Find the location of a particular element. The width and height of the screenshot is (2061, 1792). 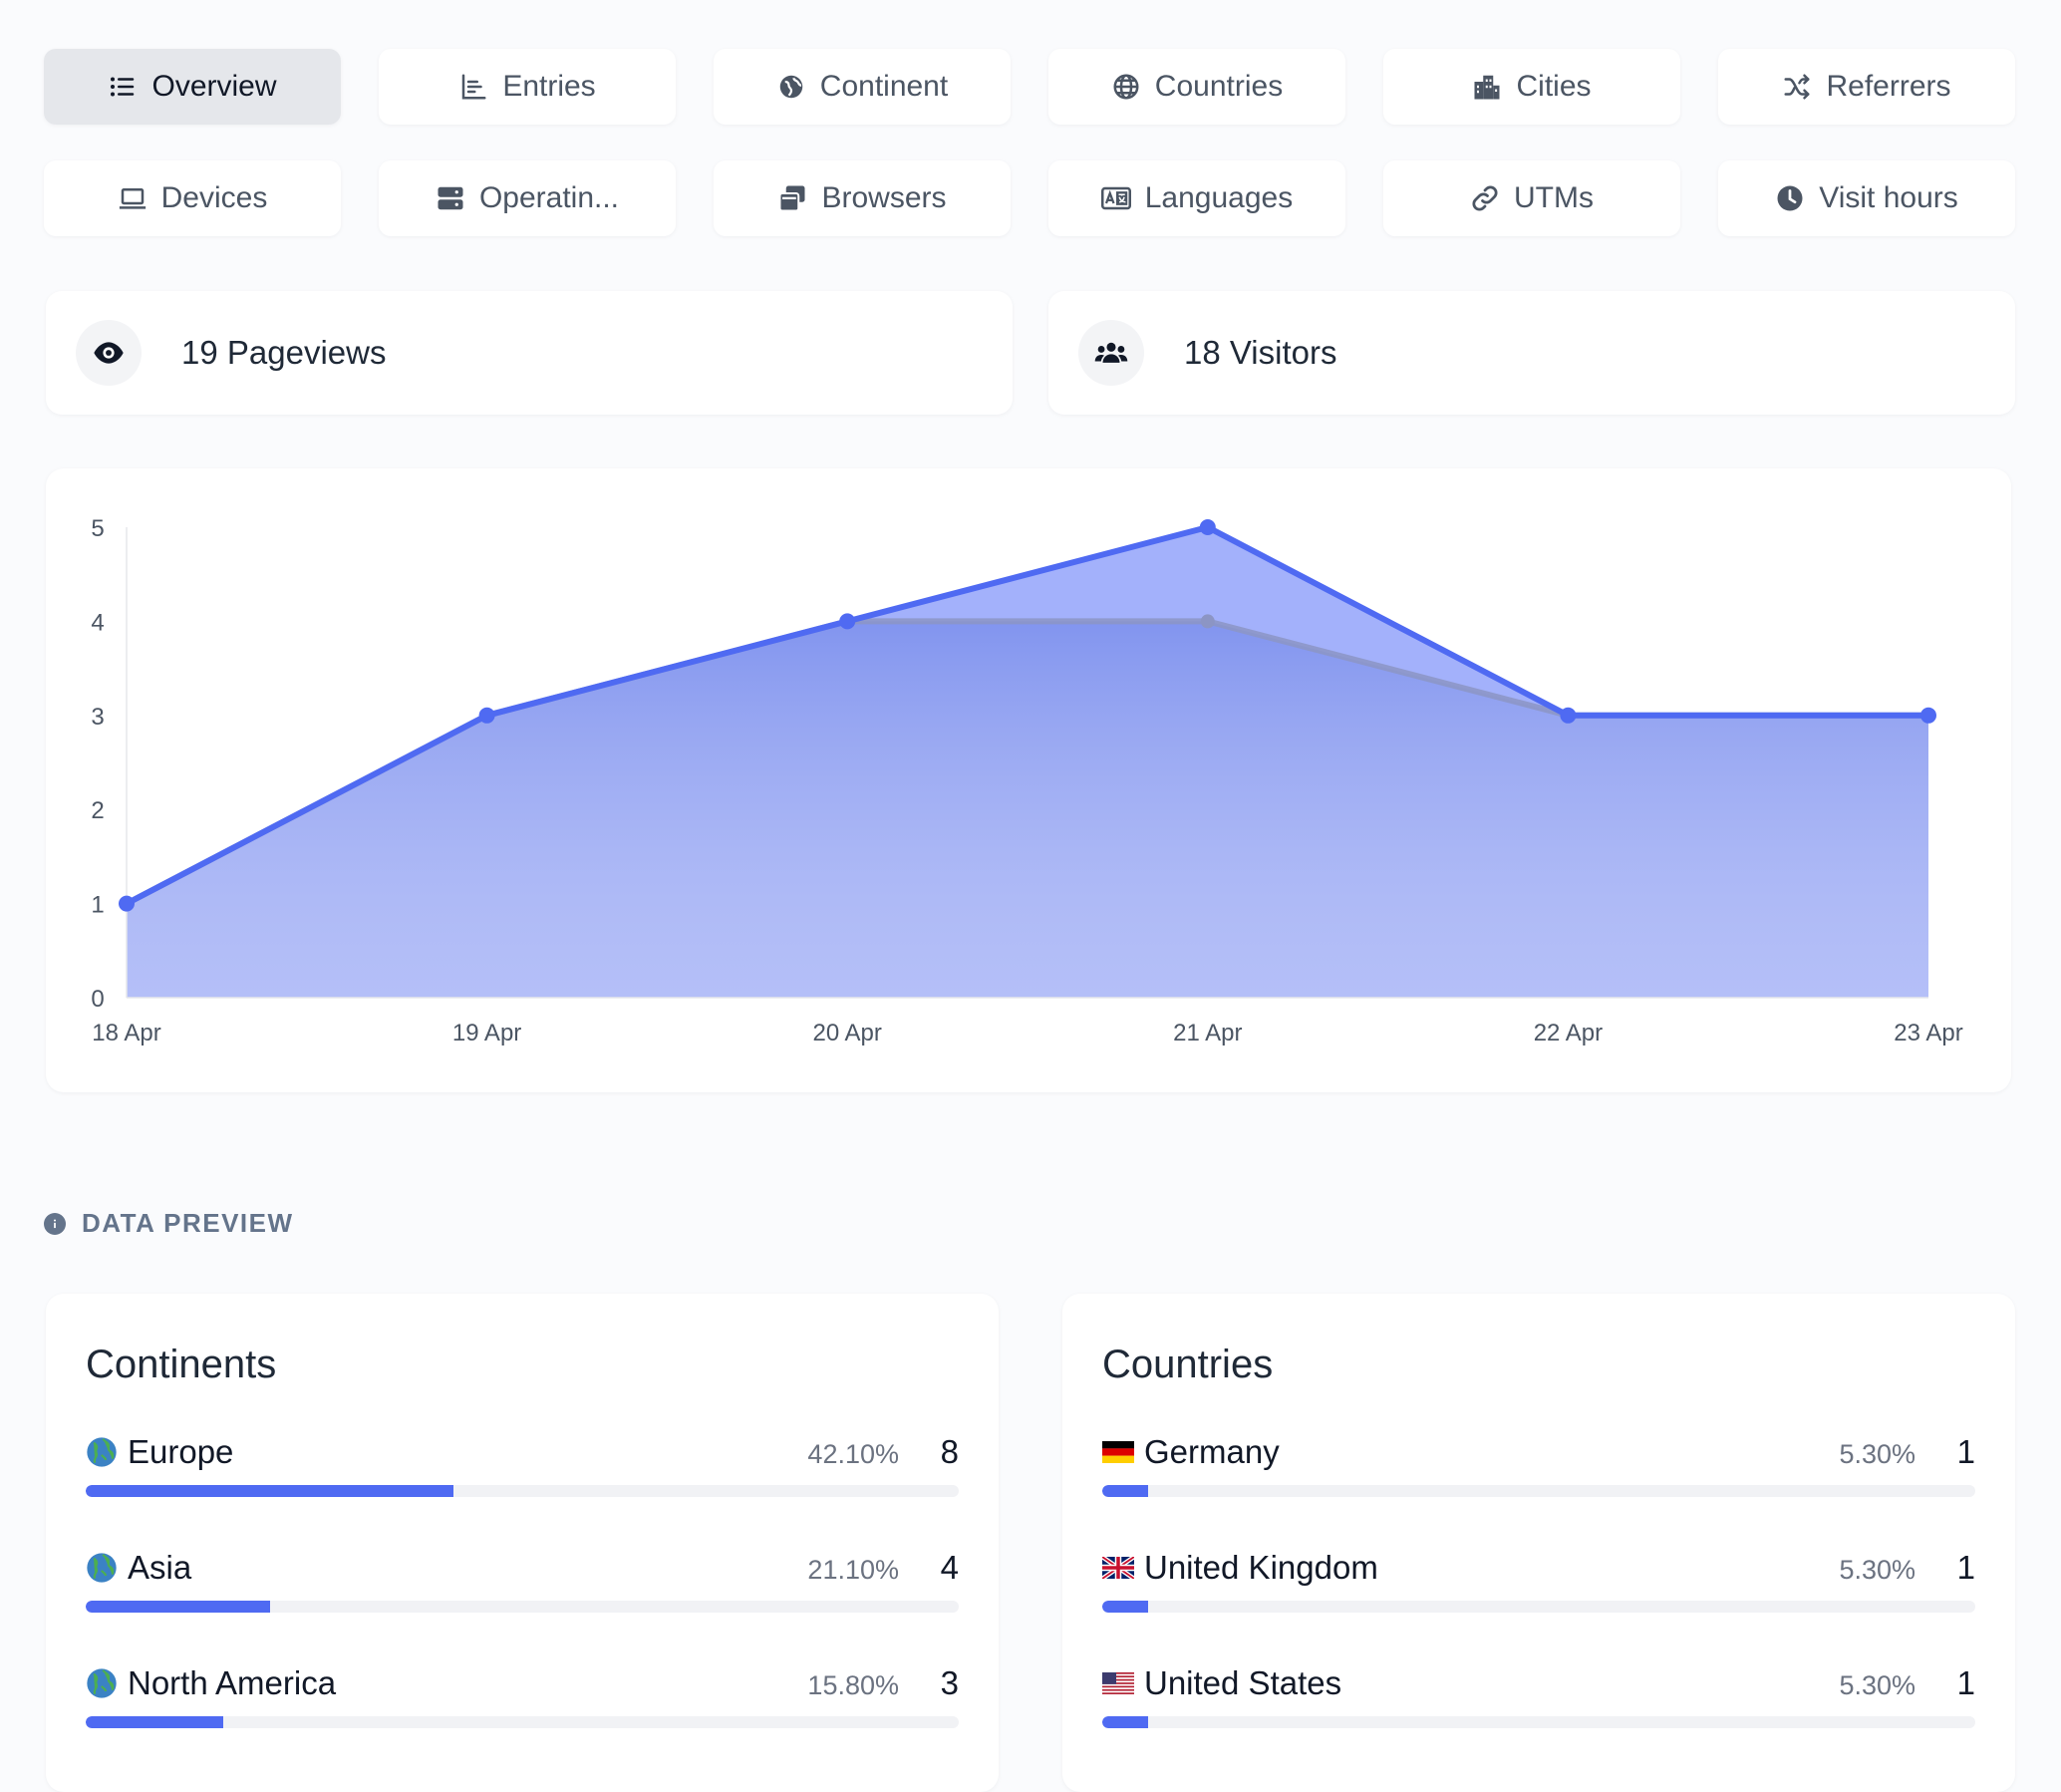

x-tick-label: 21 Apr is located at coordinates (1207, 1033).